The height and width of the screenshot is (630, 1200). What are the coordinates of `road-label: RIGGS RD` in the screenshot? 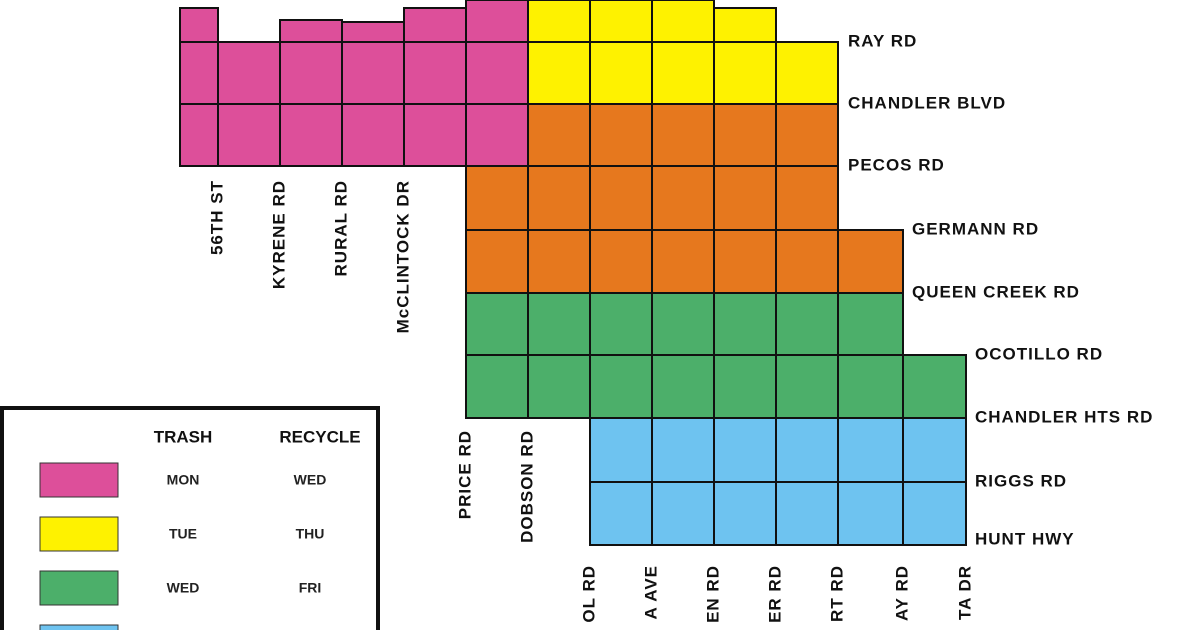 It's located at (1021, 480).